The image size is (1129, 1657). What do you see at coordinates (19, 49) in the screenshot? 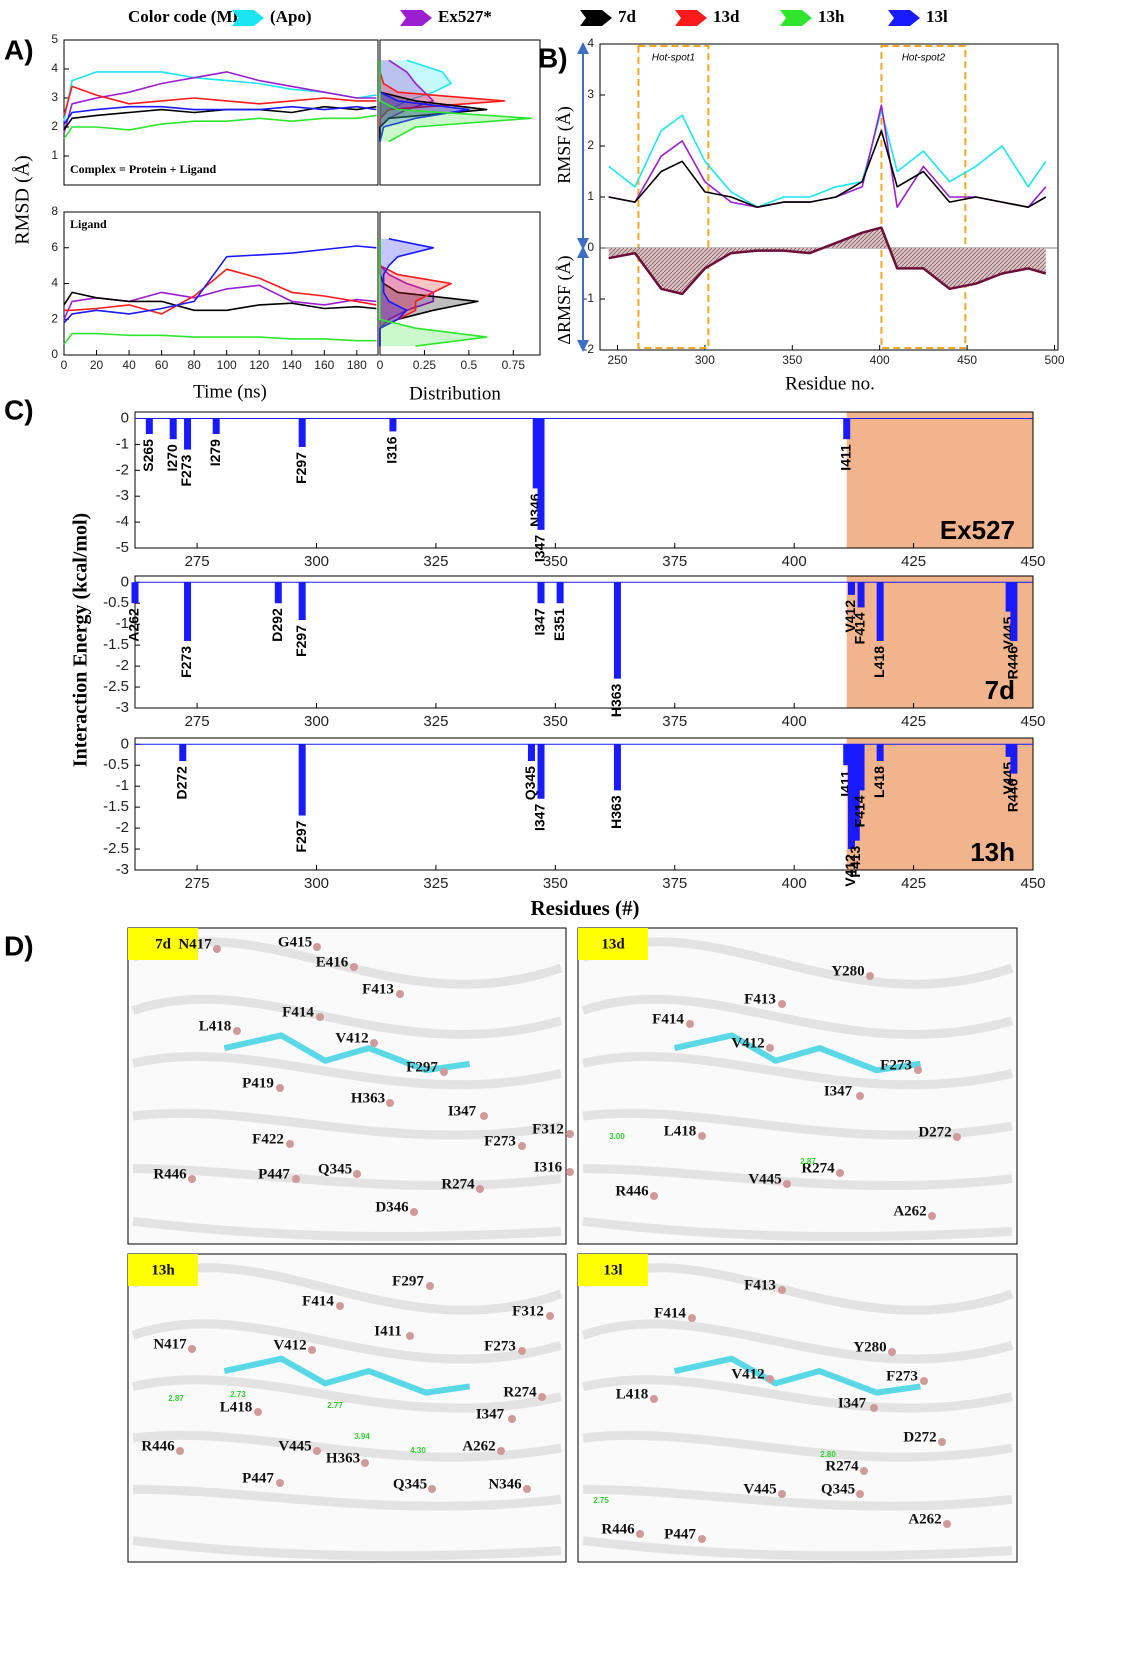
I see `panel-label: A)` at bounding box center [19, 49].